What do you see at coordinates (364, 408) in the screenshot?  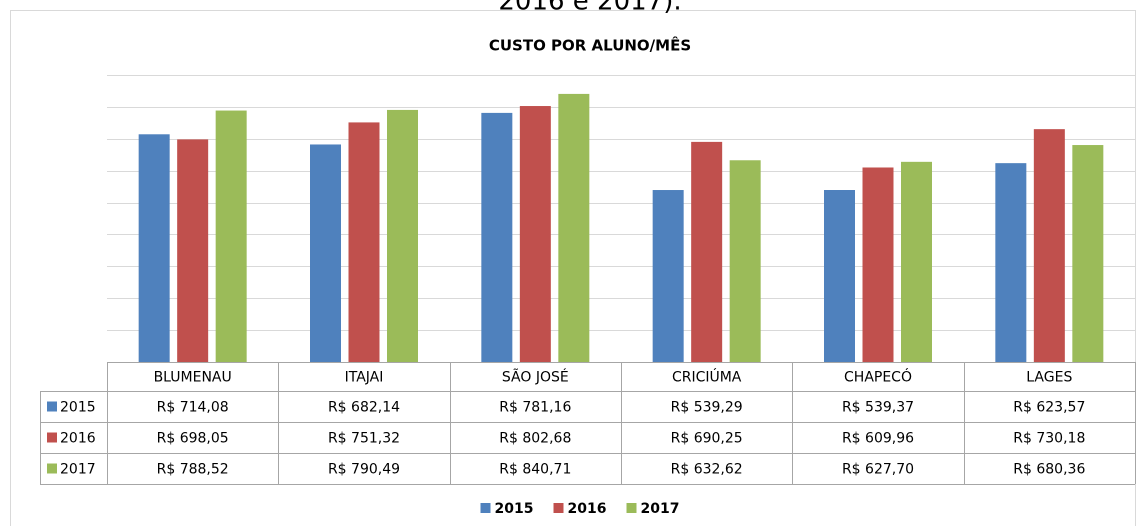 I see `data-label: R$ 682,14` at bounding box center [364, 408].